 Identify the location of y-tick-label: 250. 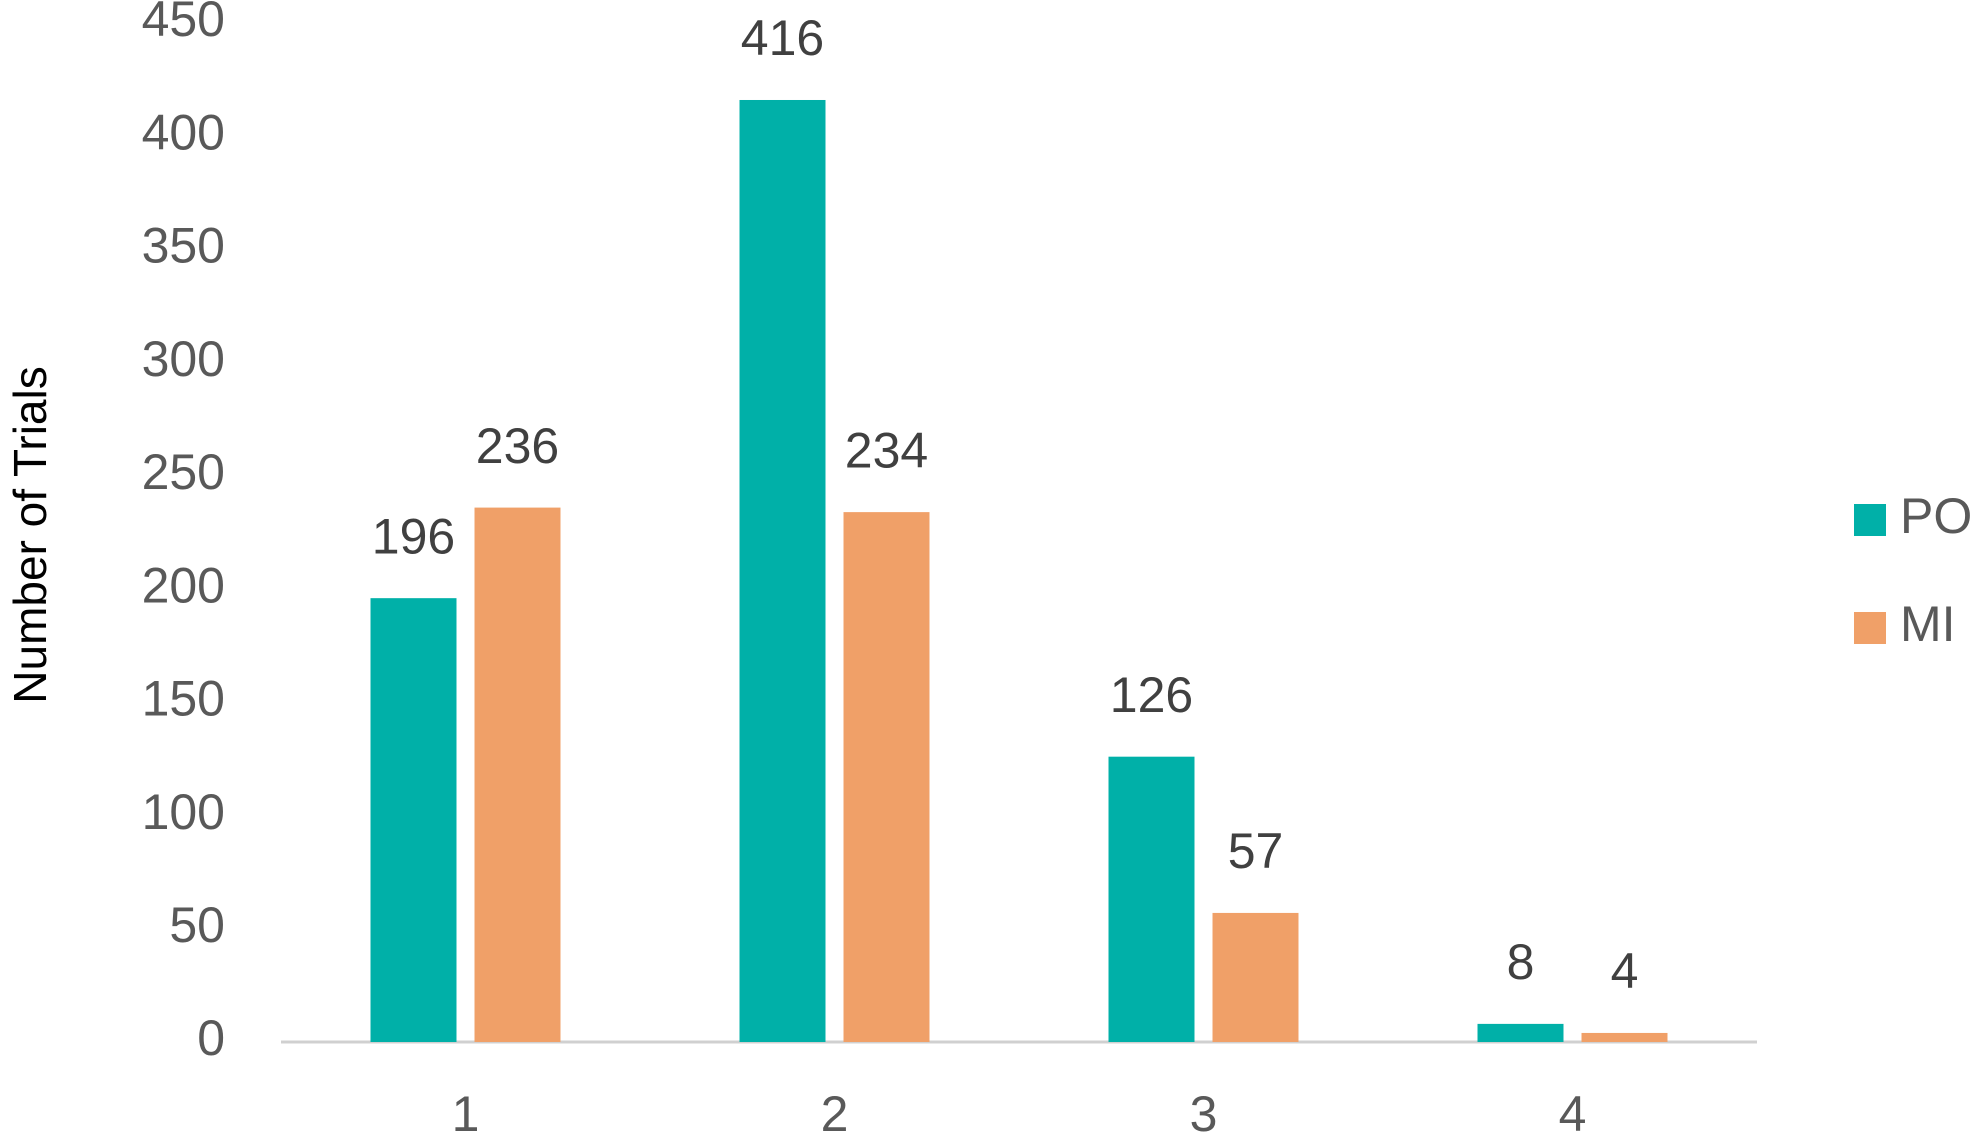
(183, 472).